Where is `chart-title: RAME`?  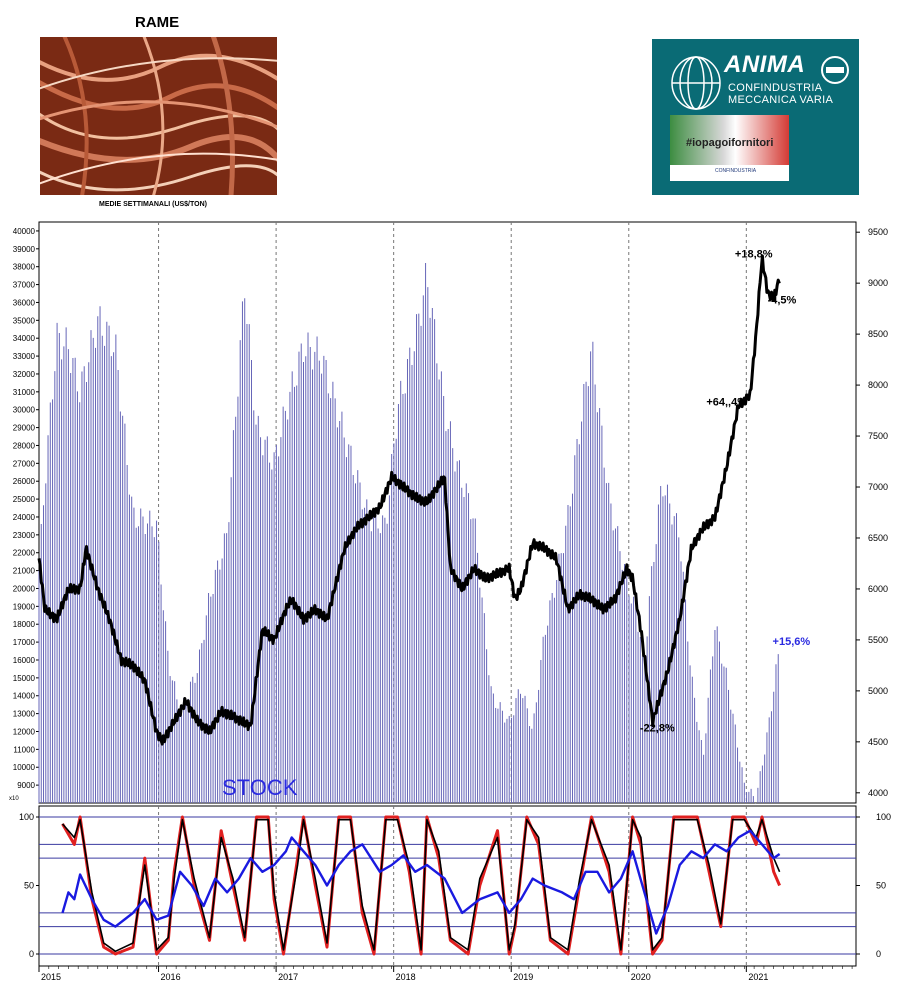 chart-title: RAME is located at coordinates (157, 22).